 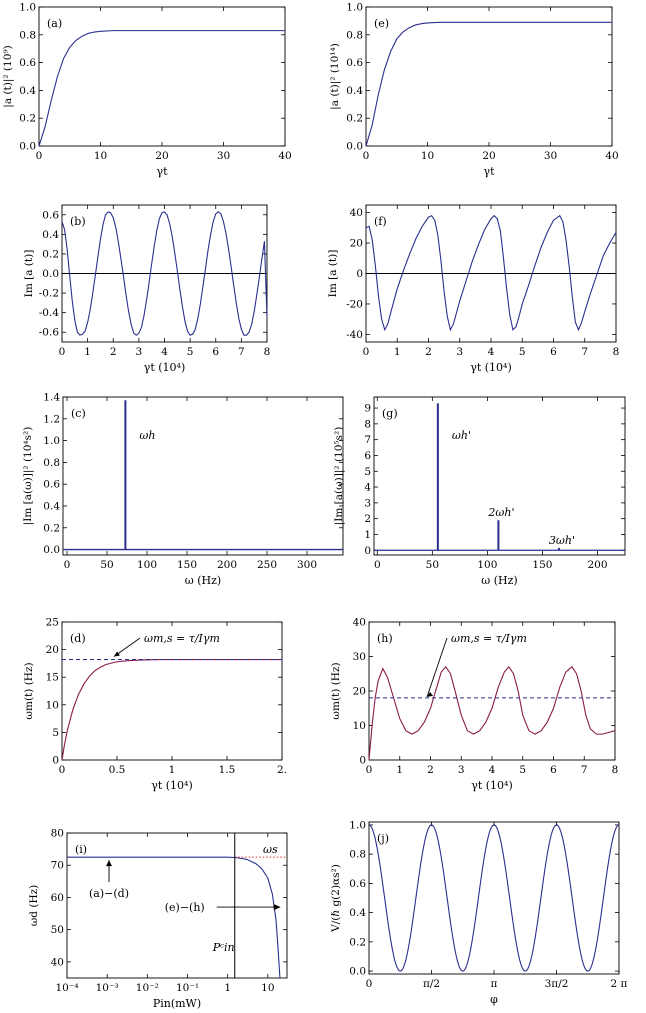 I want to click on series-line-h, so click(x=492, y=713).